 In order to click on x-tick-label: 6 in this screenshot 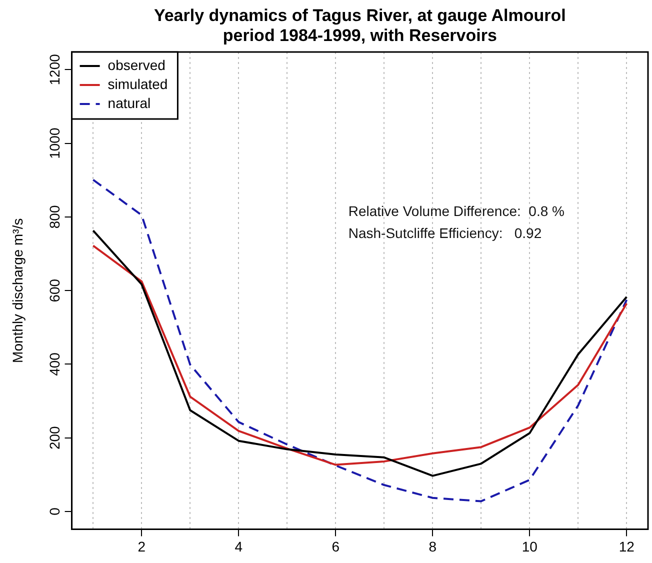, I will do `click(336, 546)`.